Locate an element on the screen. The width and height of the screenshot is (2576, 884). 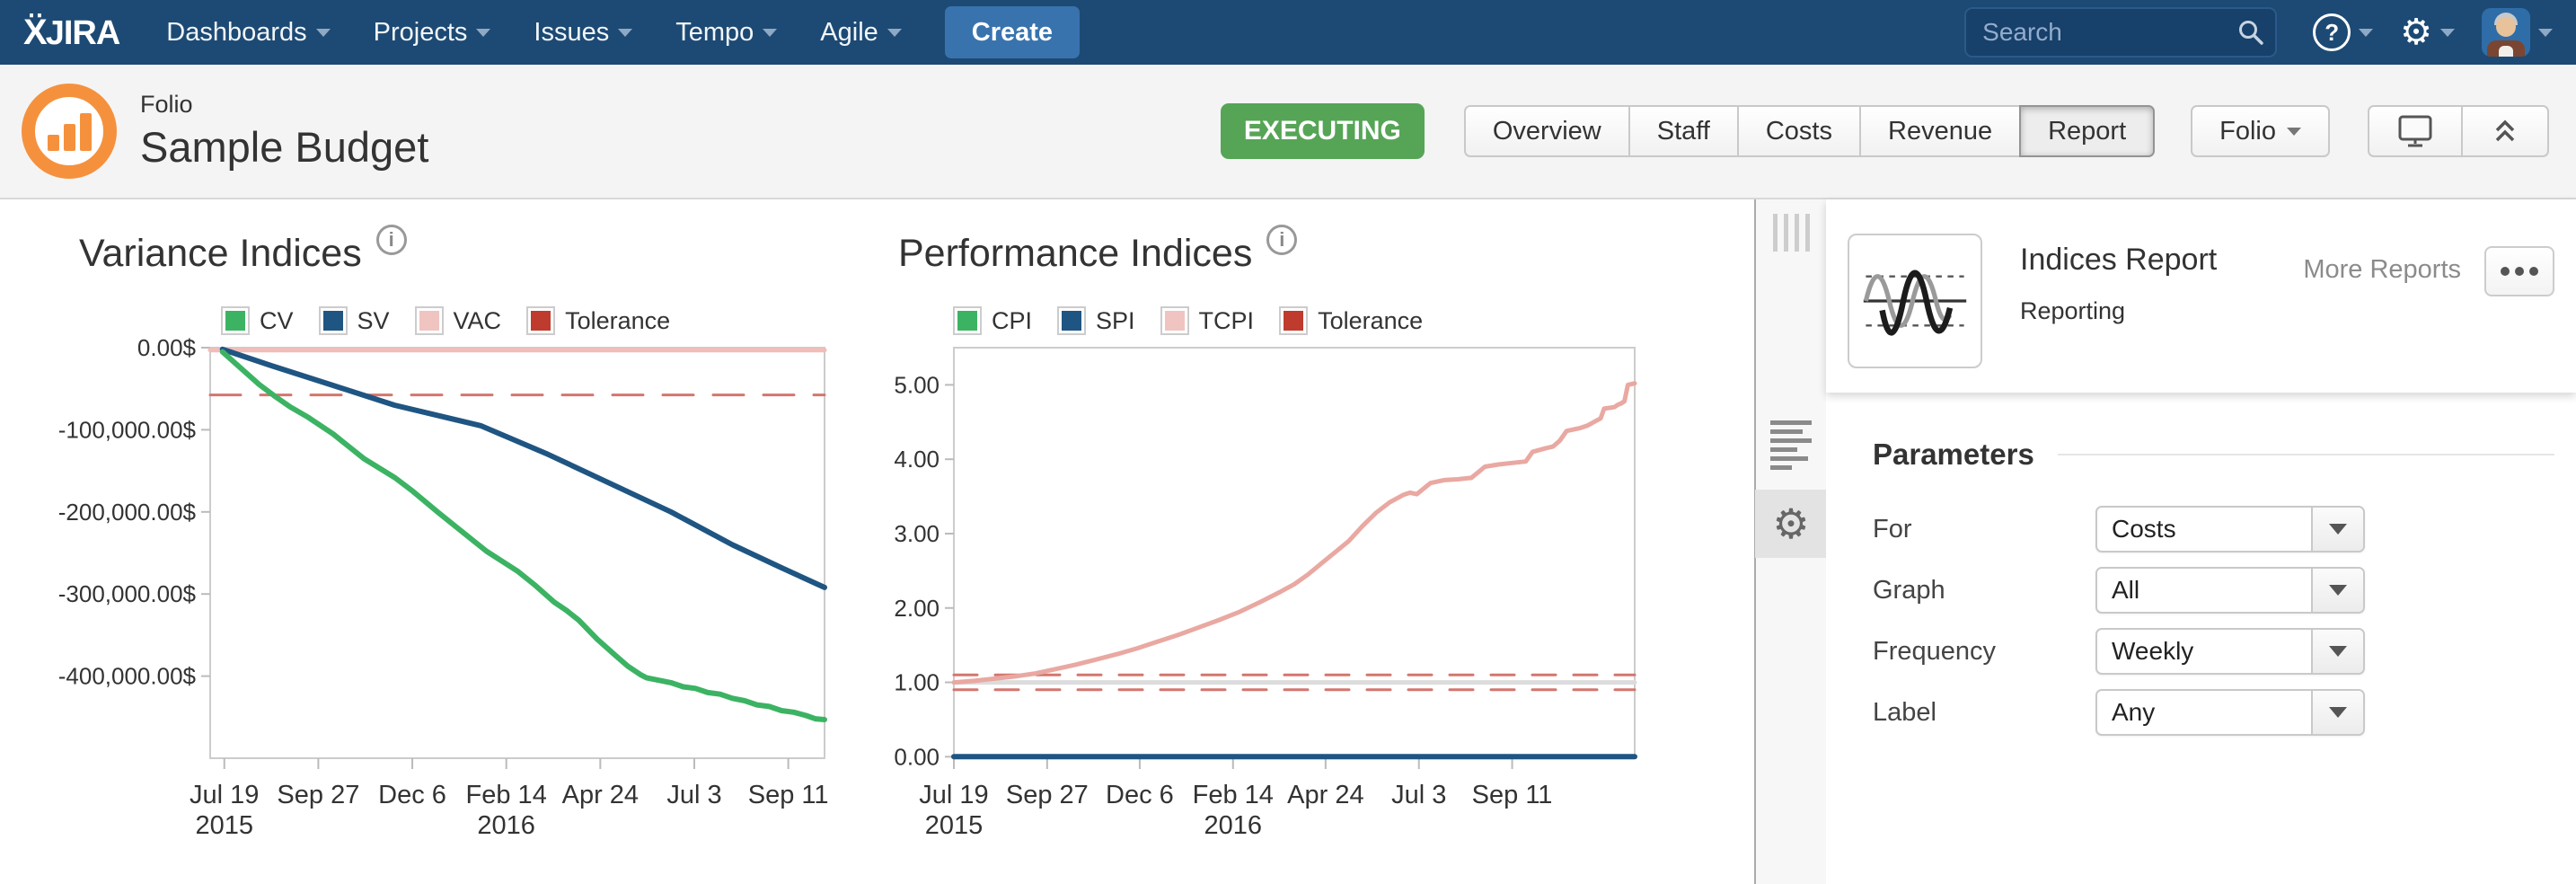
gear-icon: ⚙ is located at coordinates (2416, 32).